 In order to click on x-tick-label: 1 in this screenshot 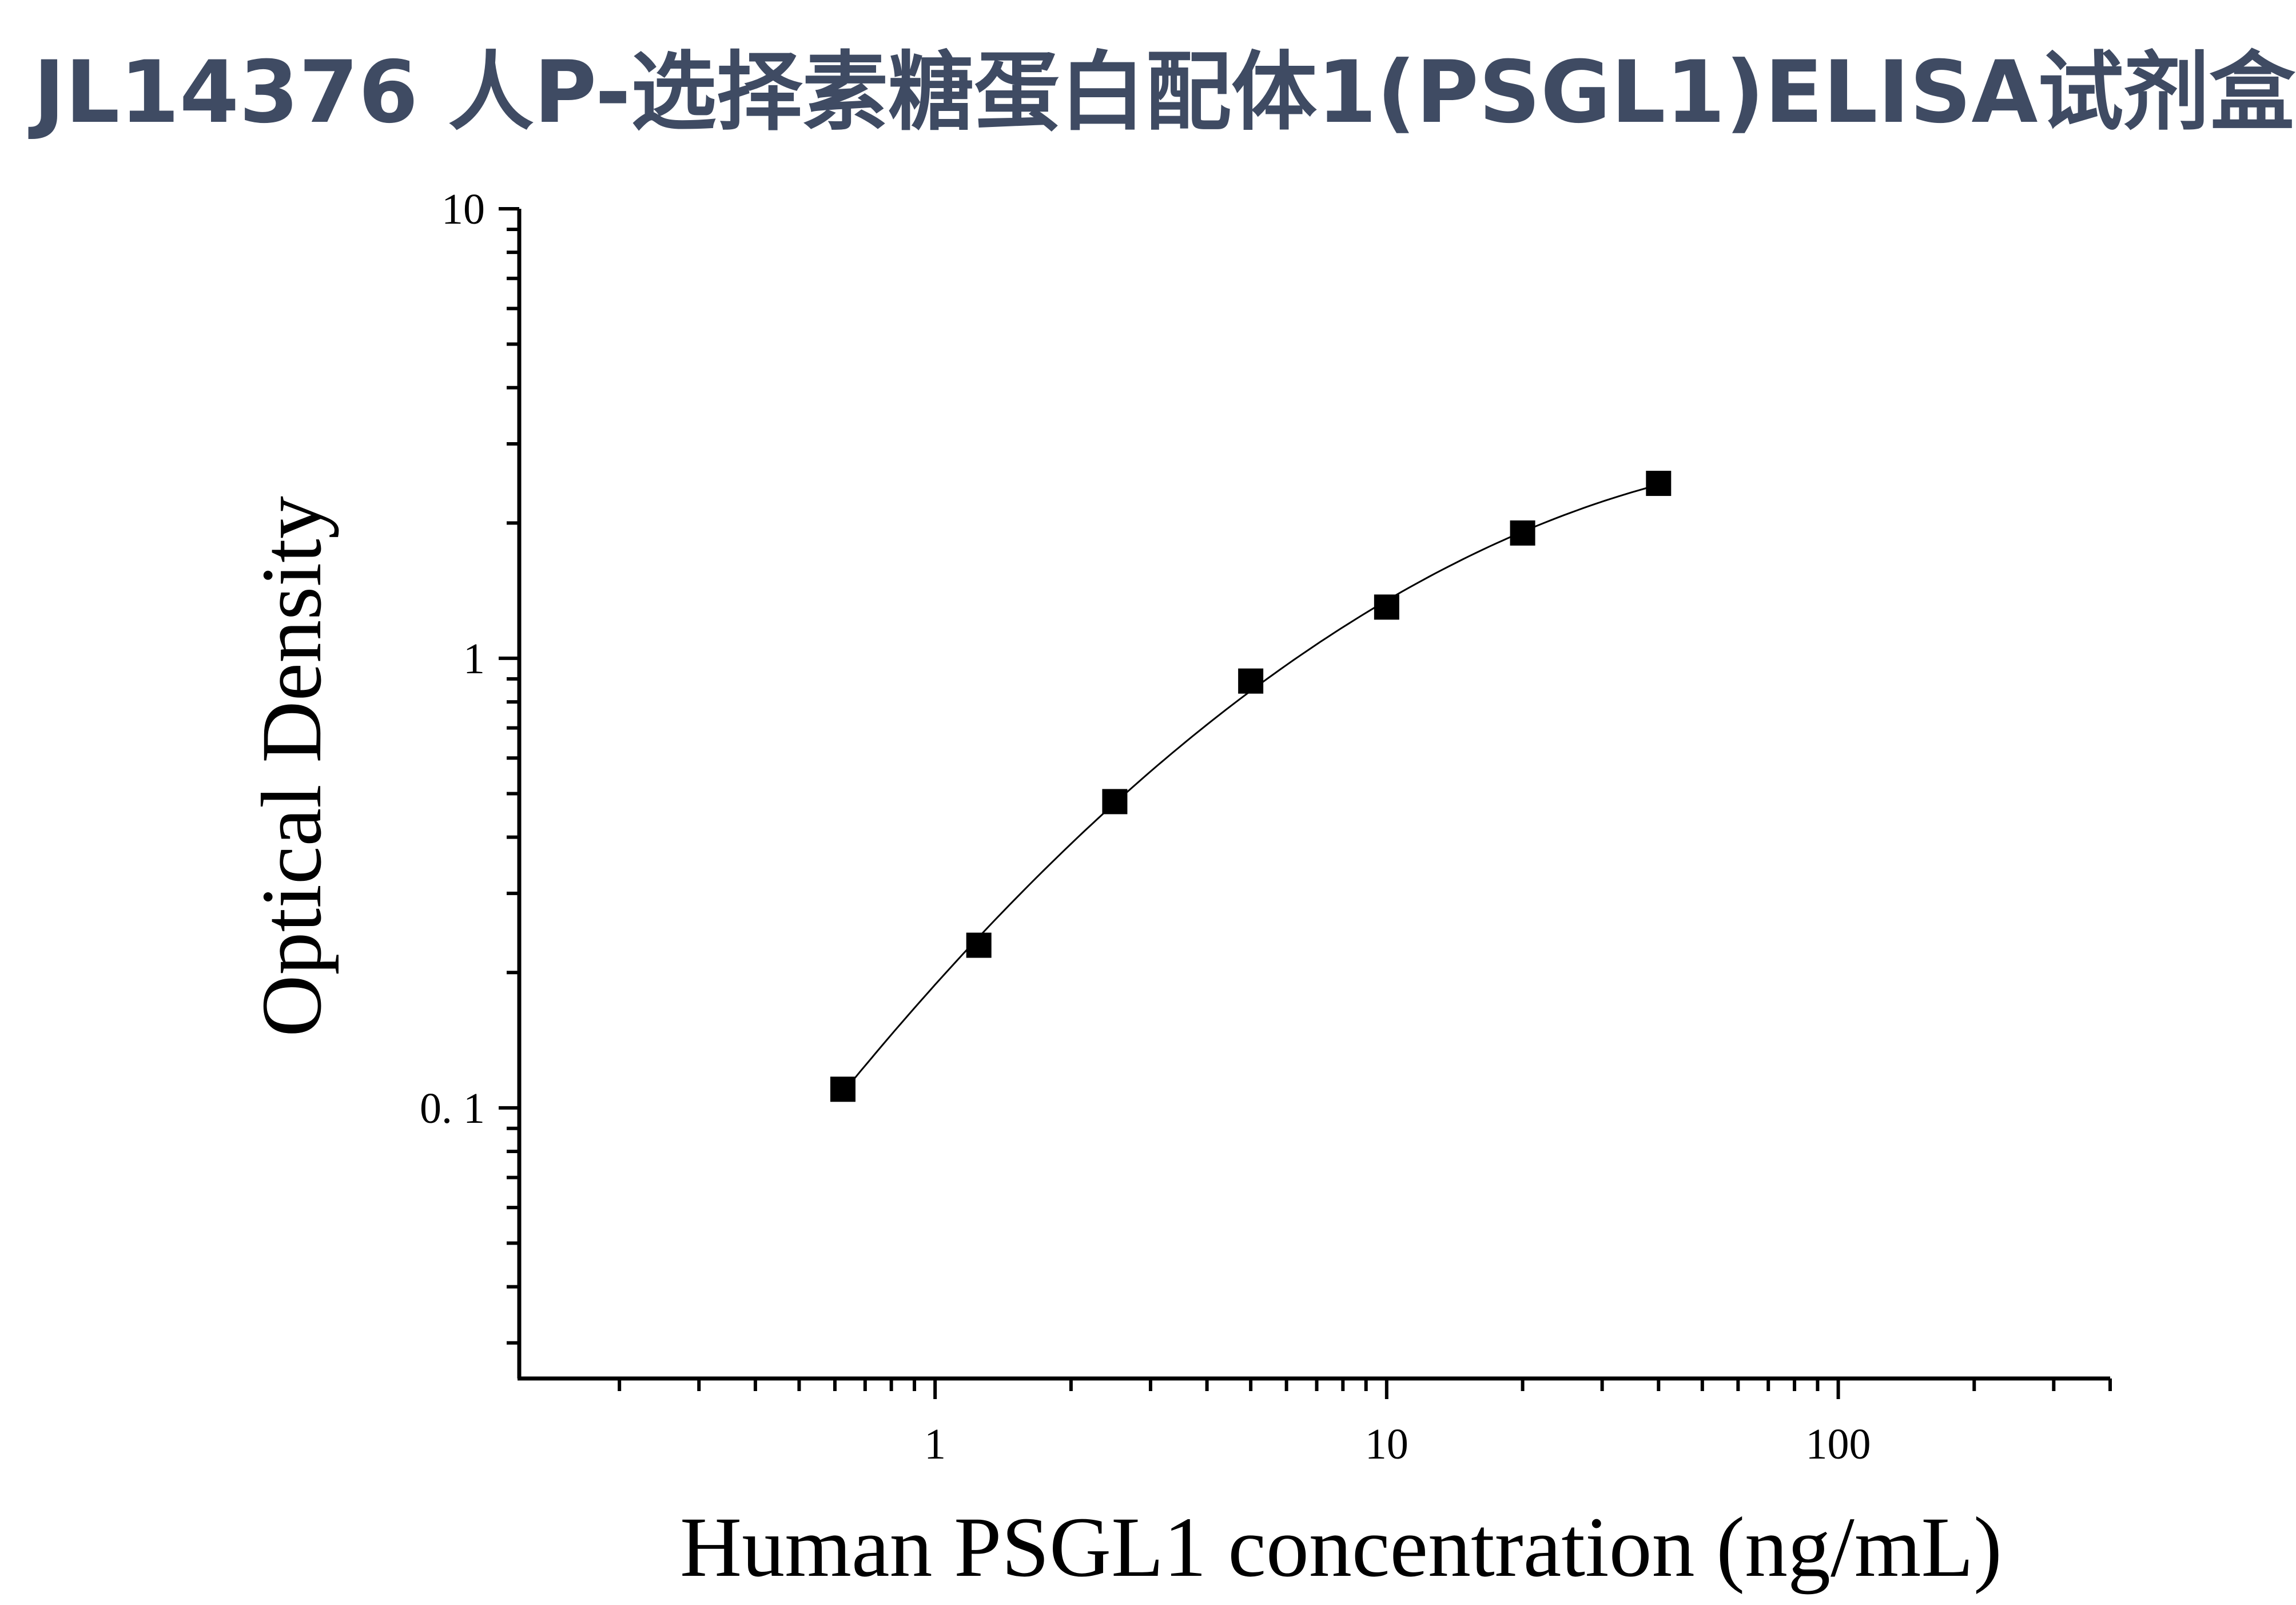, I will do `click(935, 1444)`.